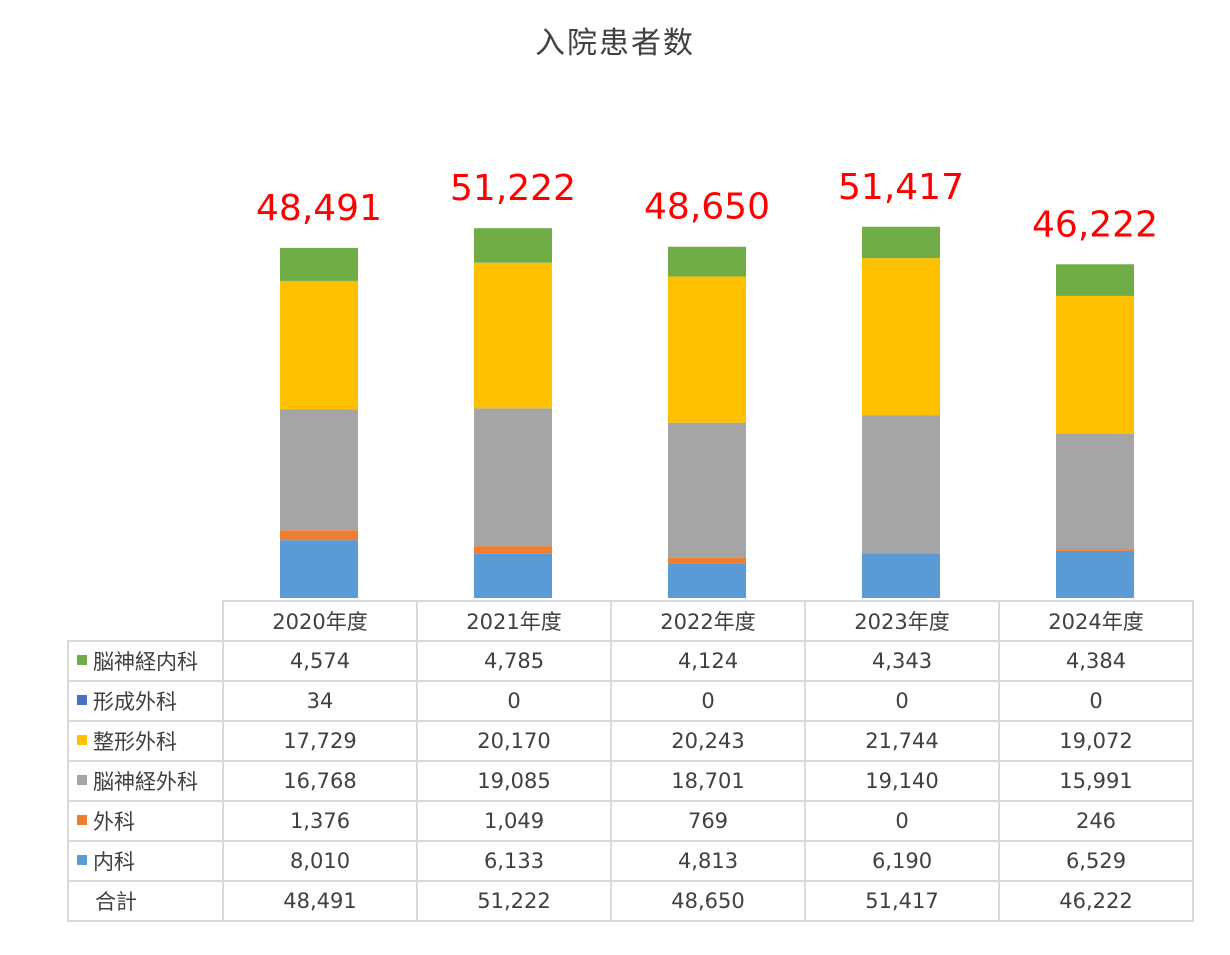  What do you see at coordinates (708, 861) in the screenshot?
I see `table-cell: 4,813` at bounding box center [708, 861].